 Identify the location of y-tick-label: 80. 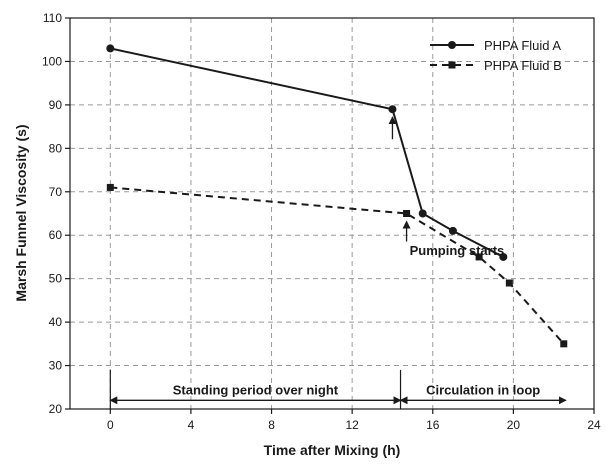
(56, 148).